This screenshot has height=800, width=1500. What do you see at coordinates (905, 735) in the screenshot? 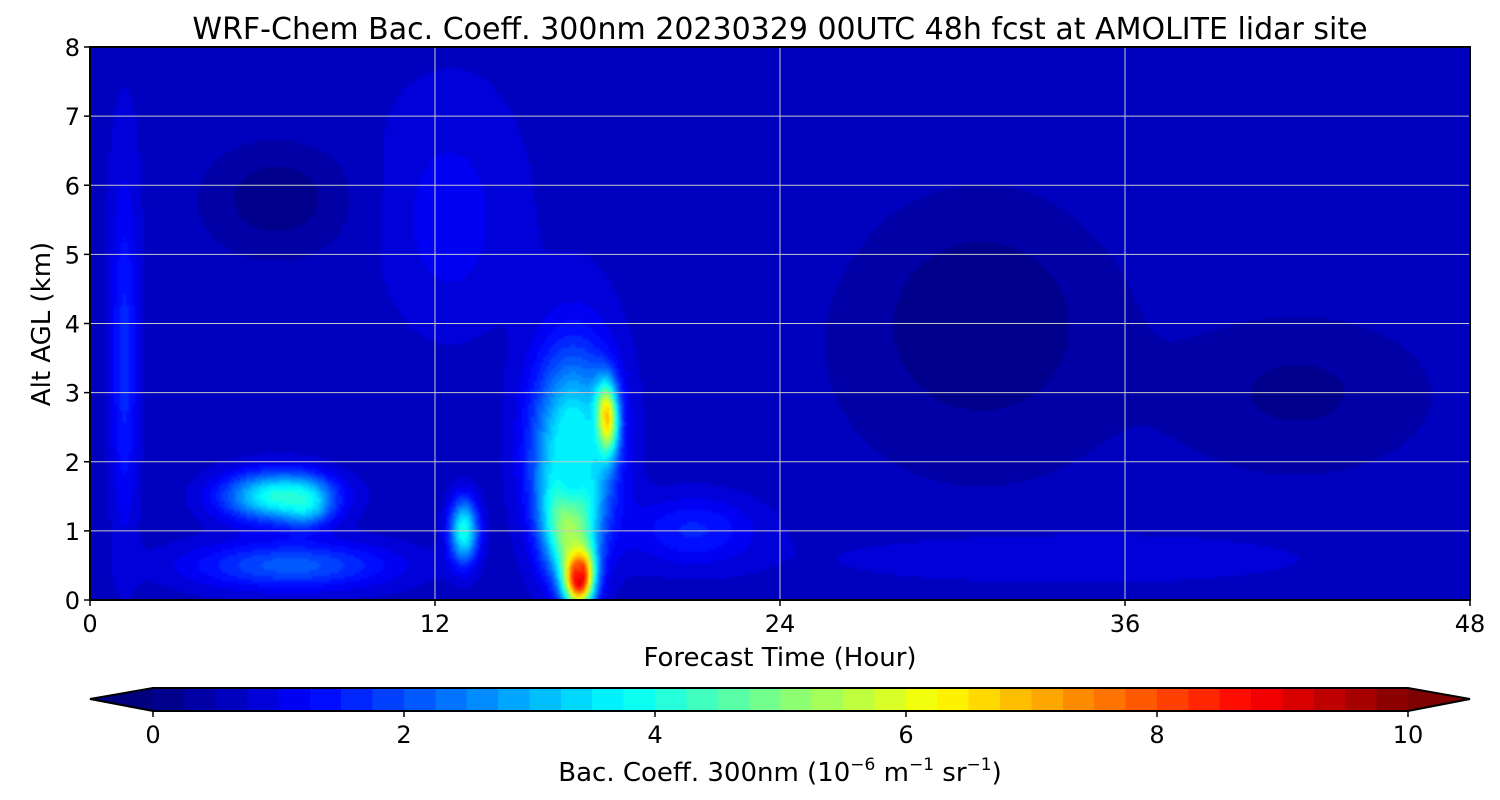
I see `colorbar-tick-label: 6` at bounding box center [905, 735].